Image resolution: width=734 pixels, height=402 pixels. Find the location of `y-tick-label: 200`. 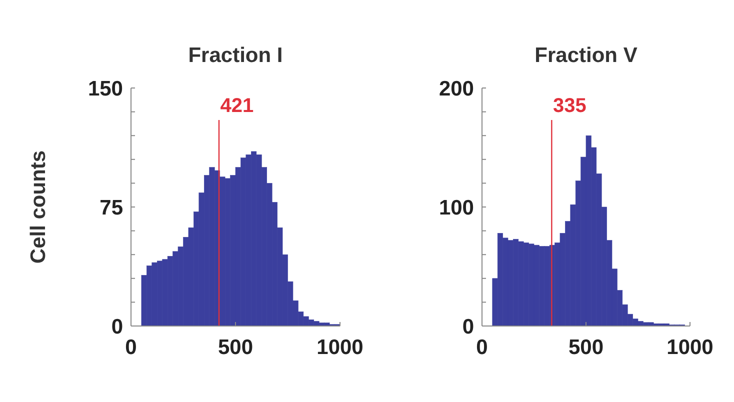

y-tick-label: 200 is located at coordinates (456, 88).